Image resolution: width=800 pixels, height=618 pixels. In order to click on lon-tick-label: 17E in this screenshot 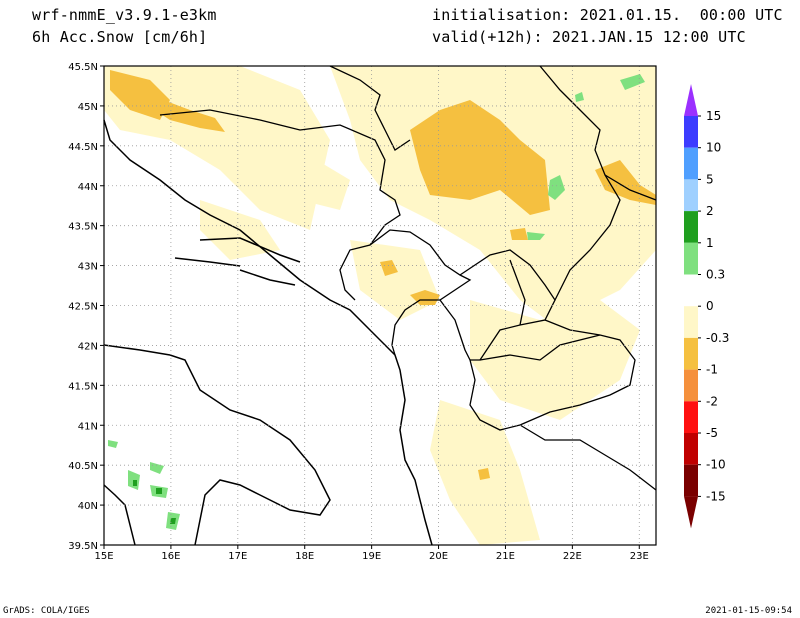, I will do `click(237, 556)`.